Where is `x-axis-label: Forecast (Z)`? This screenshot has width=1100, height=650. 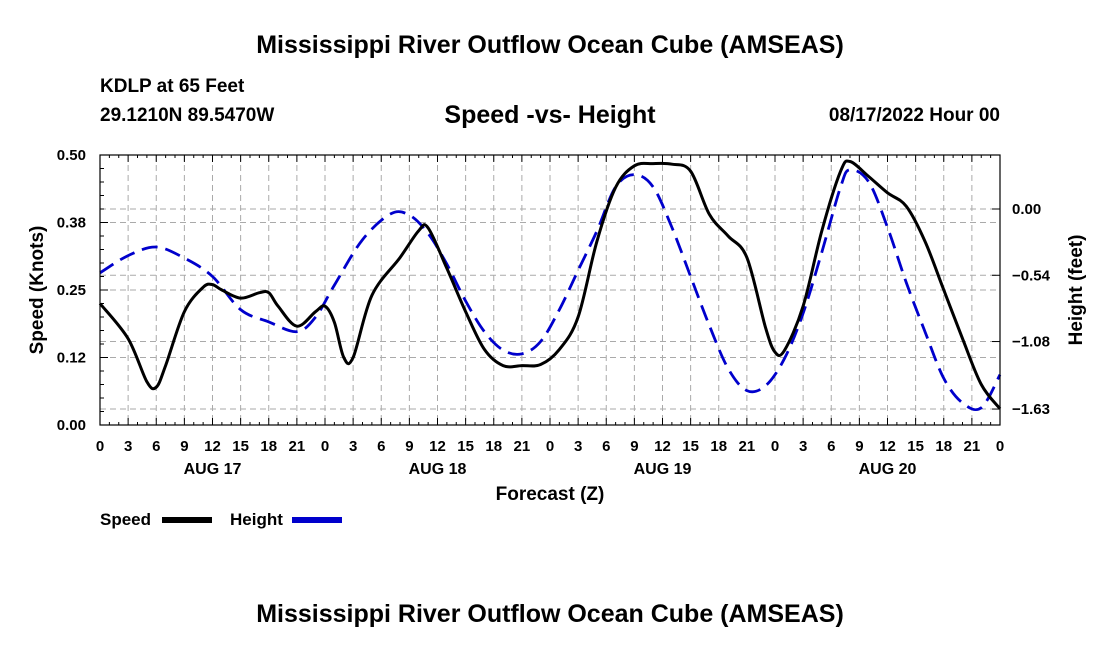
x-axis-label: Forecast (Z) is located at coordinates (550, 494).